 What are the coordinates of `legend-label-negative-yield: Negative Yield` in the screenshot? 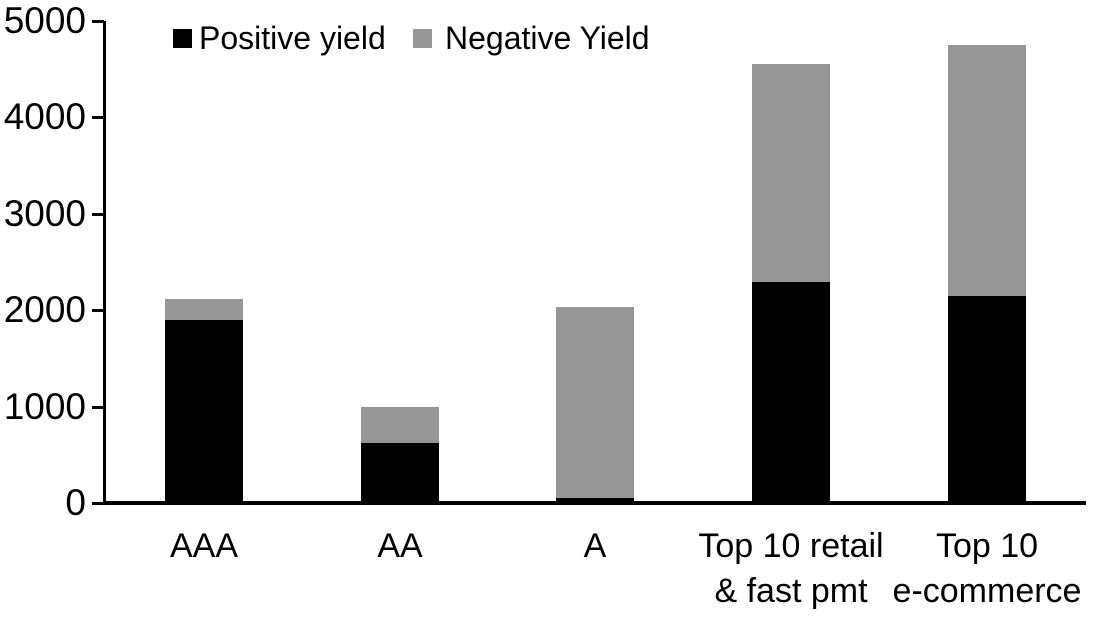 It's located at (547, 38).